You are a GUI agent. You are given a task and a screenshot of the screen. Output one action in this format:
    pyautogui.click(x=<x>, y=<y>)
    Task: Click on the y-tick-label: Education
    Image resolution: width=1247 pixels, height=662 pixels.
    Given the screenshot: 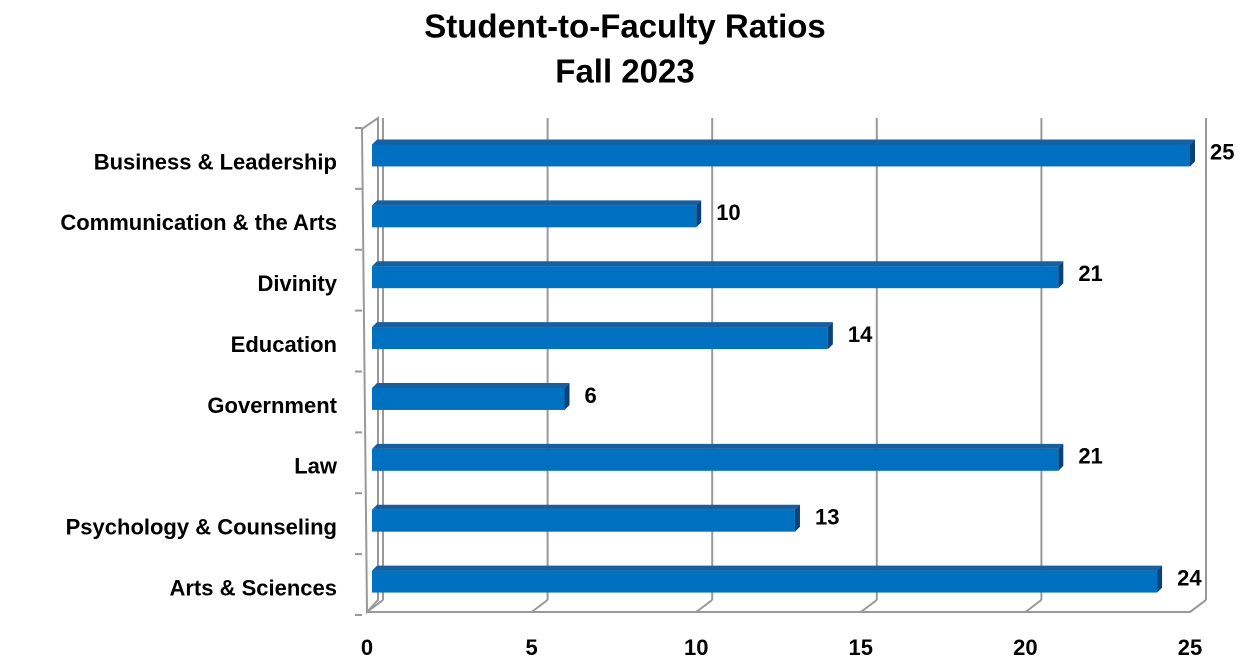 What is the action you would take?
    pyautogui.click(x=284, y=344)
    